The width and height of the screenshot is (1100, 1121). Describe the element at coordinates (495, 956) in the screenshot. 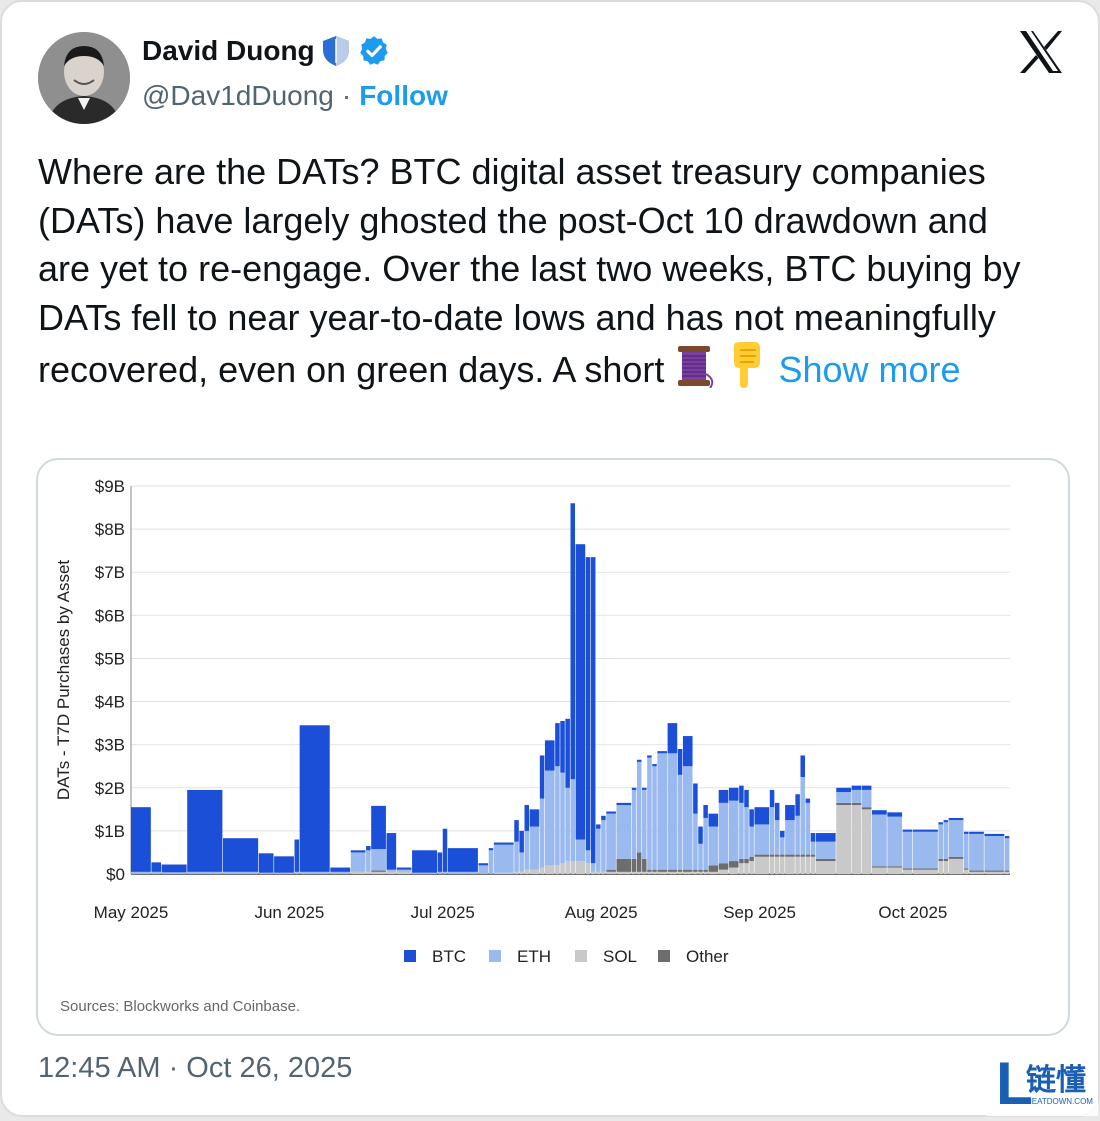

I see `legend-swatch-eth` at that location.